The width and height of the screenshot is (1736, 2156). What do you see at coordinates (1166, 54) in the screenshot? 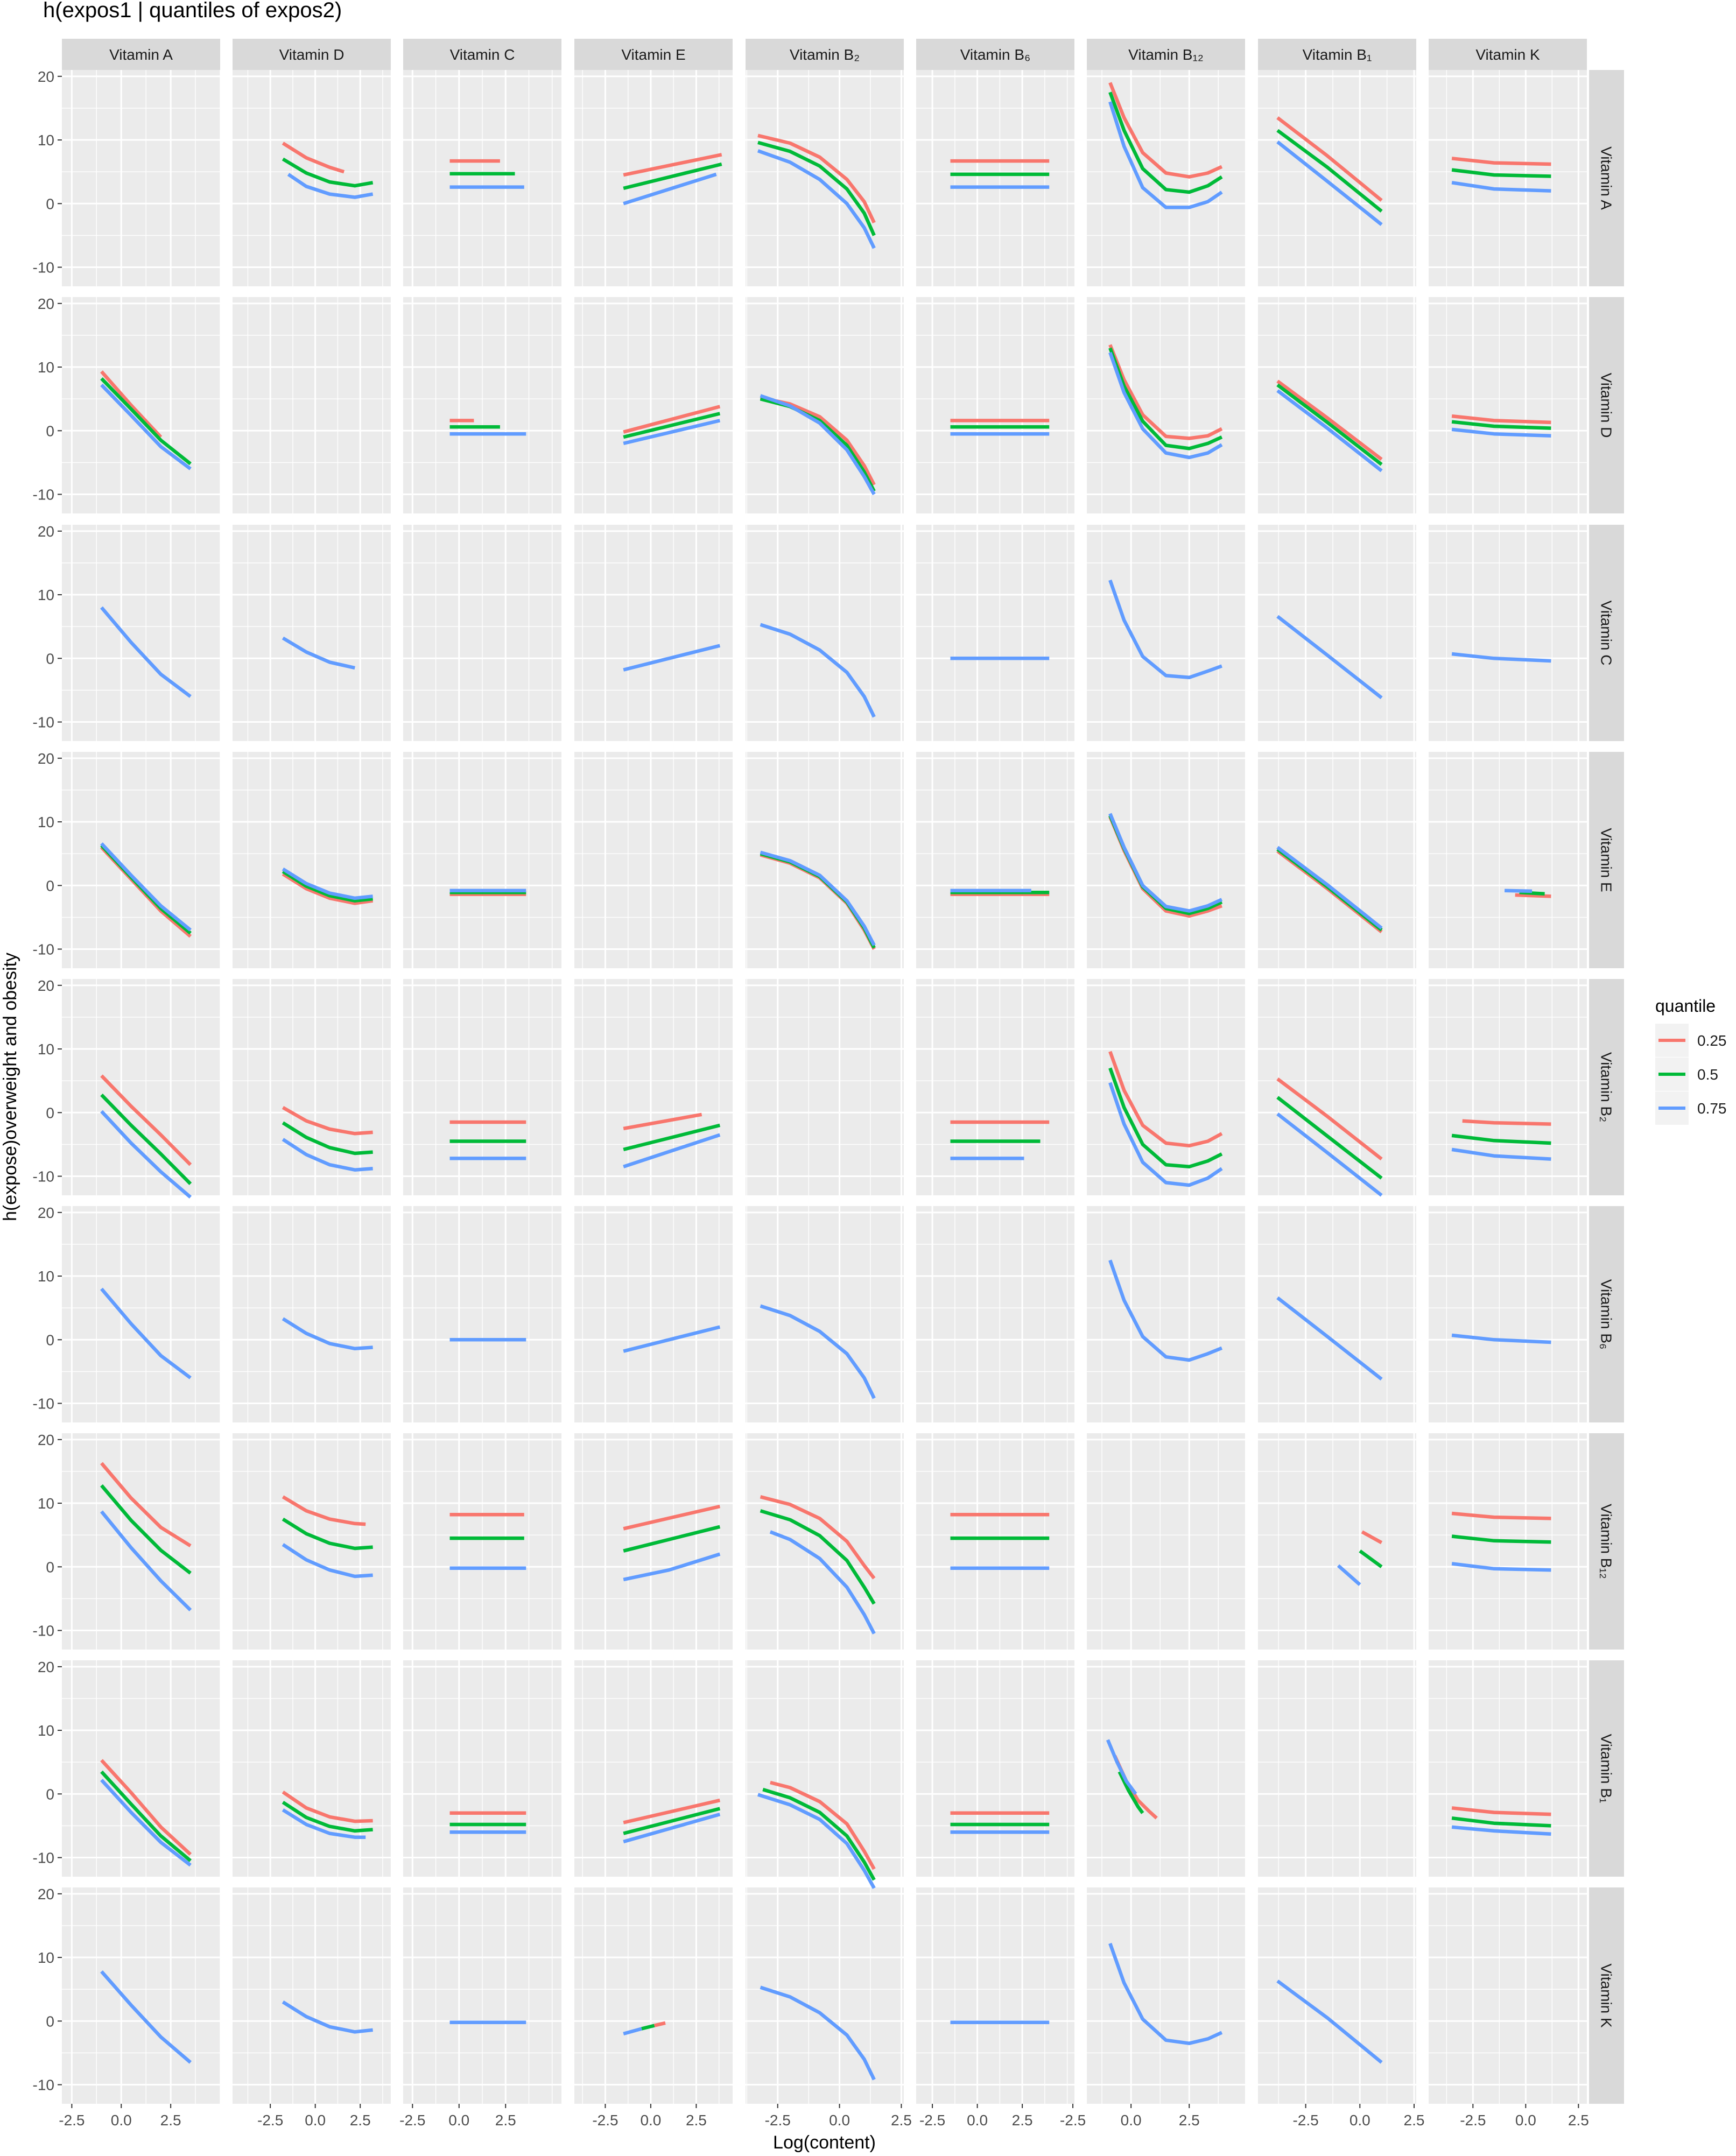
I see `column-strip-label: Vitamin B₁₂` at bounding box center [1166, 54].